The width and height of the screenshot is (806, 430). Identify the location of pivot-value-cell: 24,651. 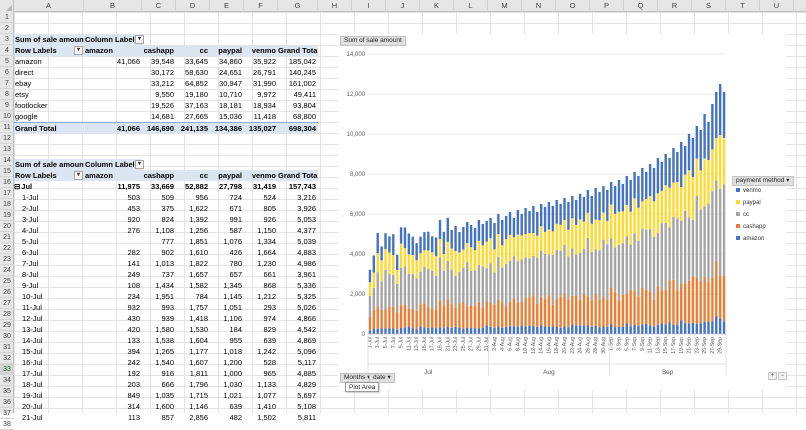
(230, 72).